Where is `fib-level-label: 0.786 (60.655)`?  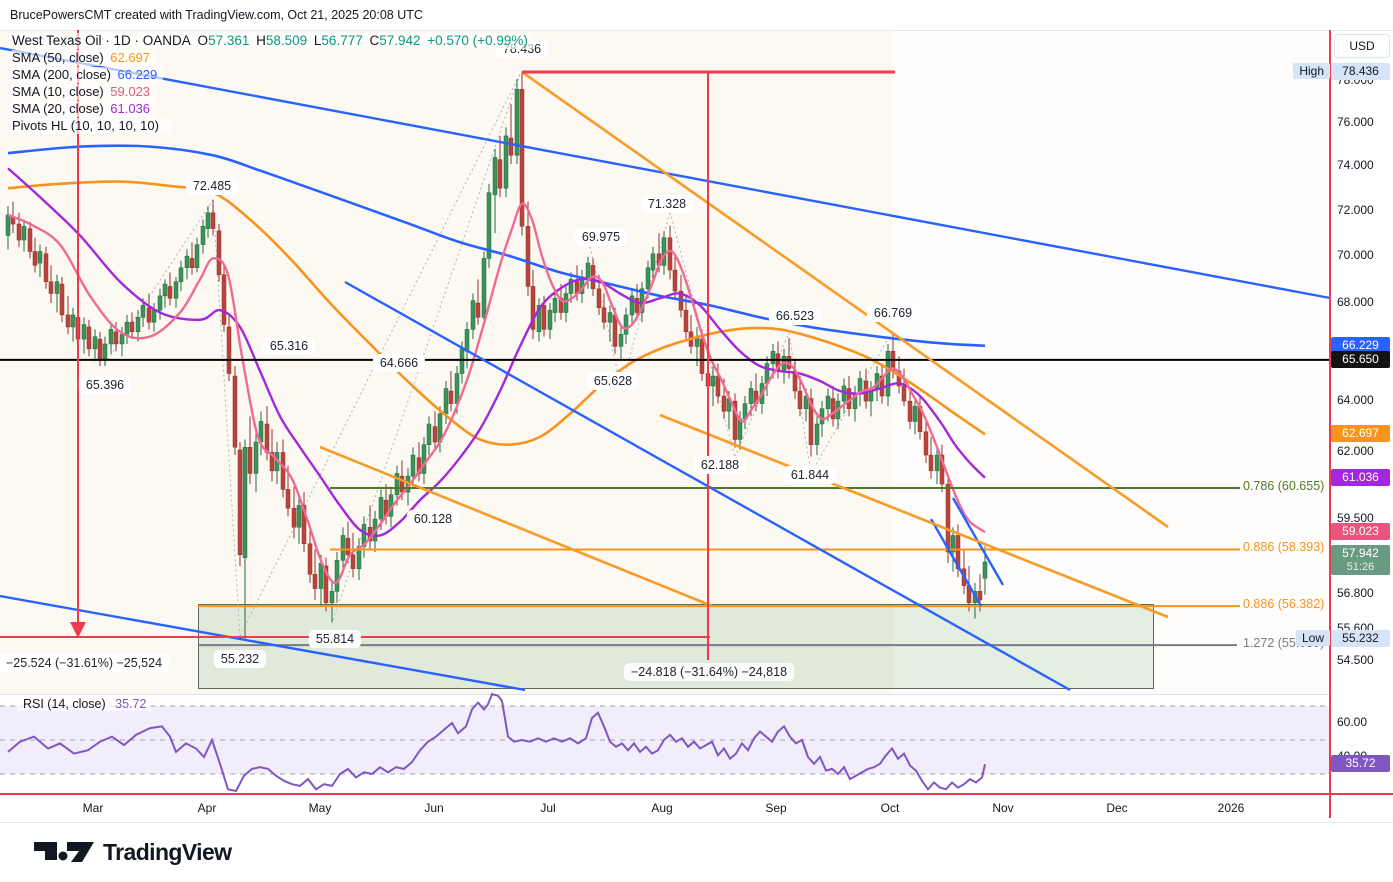
fib-level-label: 0.786 (60.655) is located at coordinates (1284, 485).